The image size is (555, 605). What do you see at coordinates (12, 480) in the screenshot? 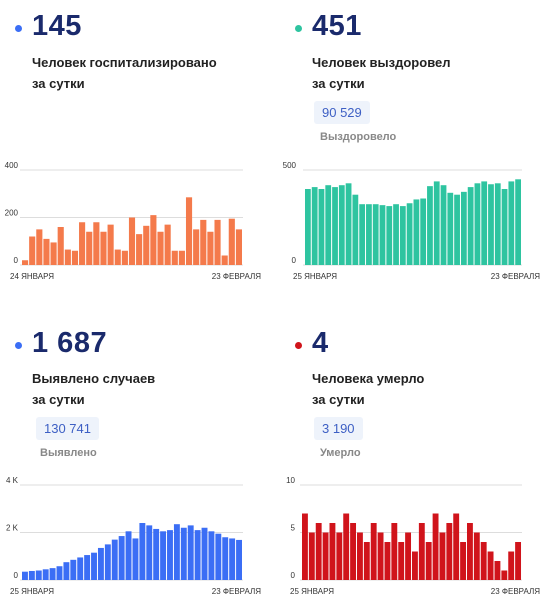
I see `y-tick-label: 4 K` at bounding box center [12, 480].